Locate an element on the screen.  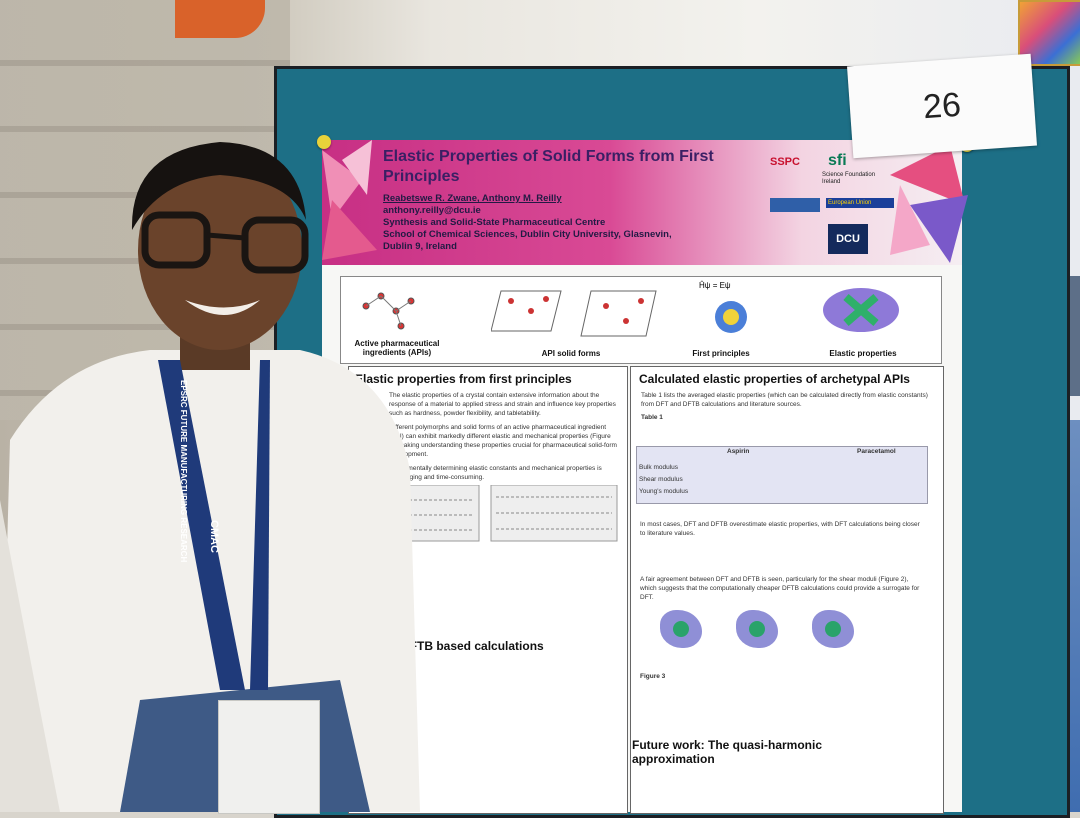
electron-density-icon is located at coordinates (731, 317).